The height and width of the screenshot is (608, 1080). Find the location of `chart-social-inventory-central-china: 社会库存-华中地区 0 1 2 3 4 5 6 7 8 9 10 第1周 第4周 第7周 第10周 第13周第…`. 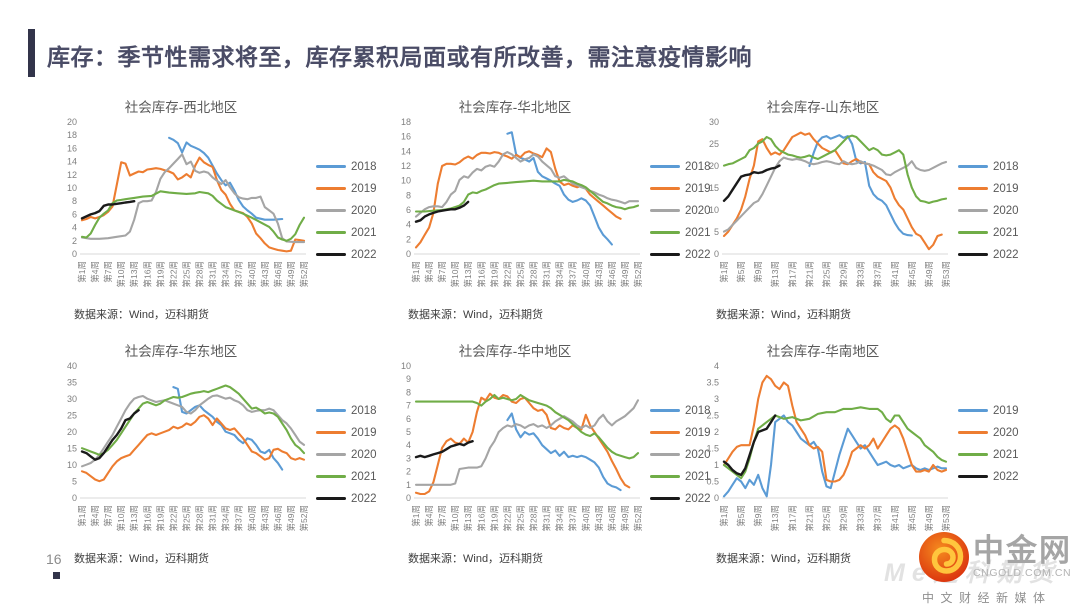

chart-social-inventory-central-china: 社会库存-华中地区 0 1 2 3 4 5 6 7 8 9 10 第1周 第4周 第7周 第10周 第13周第… is located at coordinates (556, 455).